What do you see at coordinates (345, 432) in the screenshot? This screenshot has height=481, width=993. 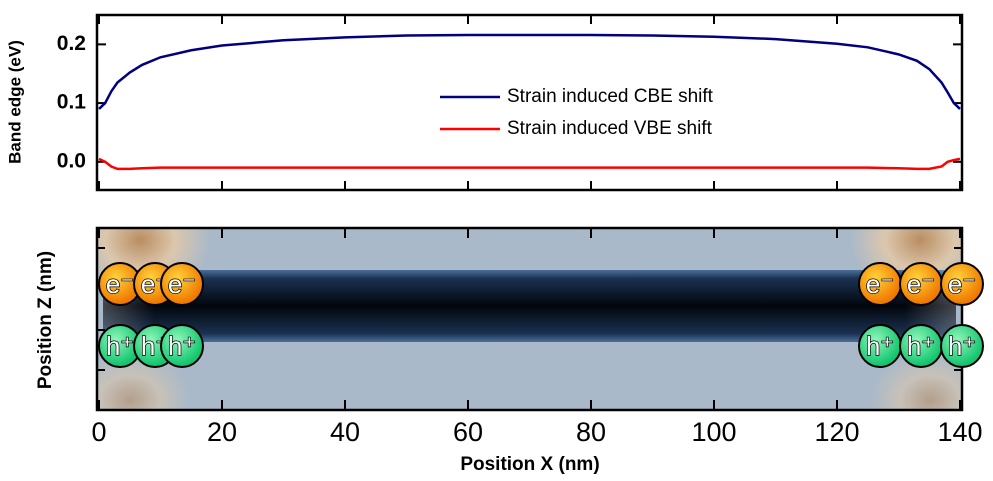 I see `x-tick-label: 40` at bounding box center [345, 432].